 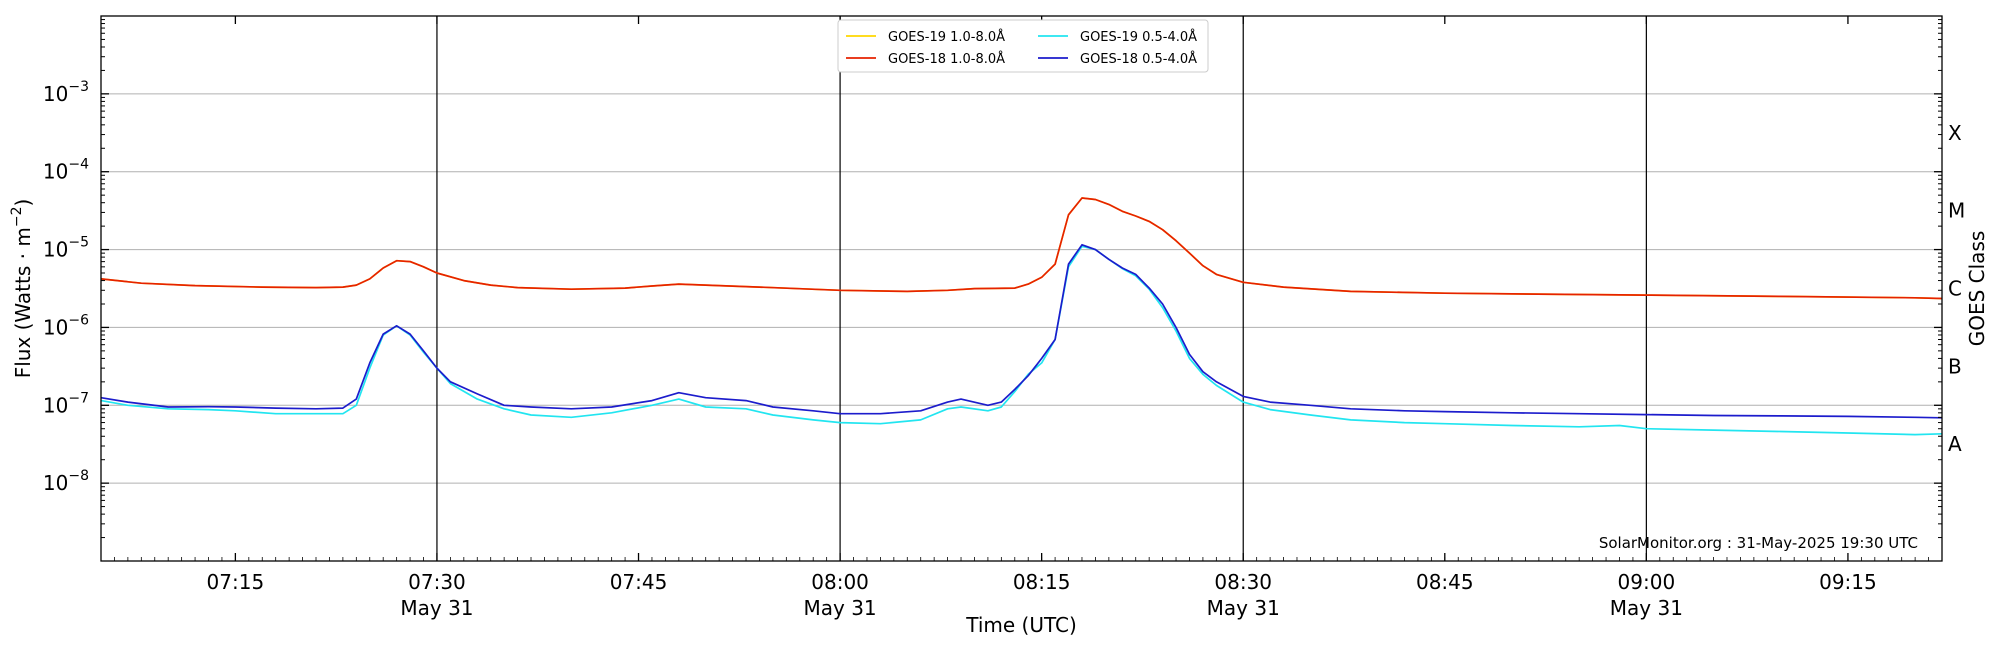 What do you see at coordinates (78, 476) in the screenshot?
I see `y-tick-exponent: −8` at bounding box center [78, 476].